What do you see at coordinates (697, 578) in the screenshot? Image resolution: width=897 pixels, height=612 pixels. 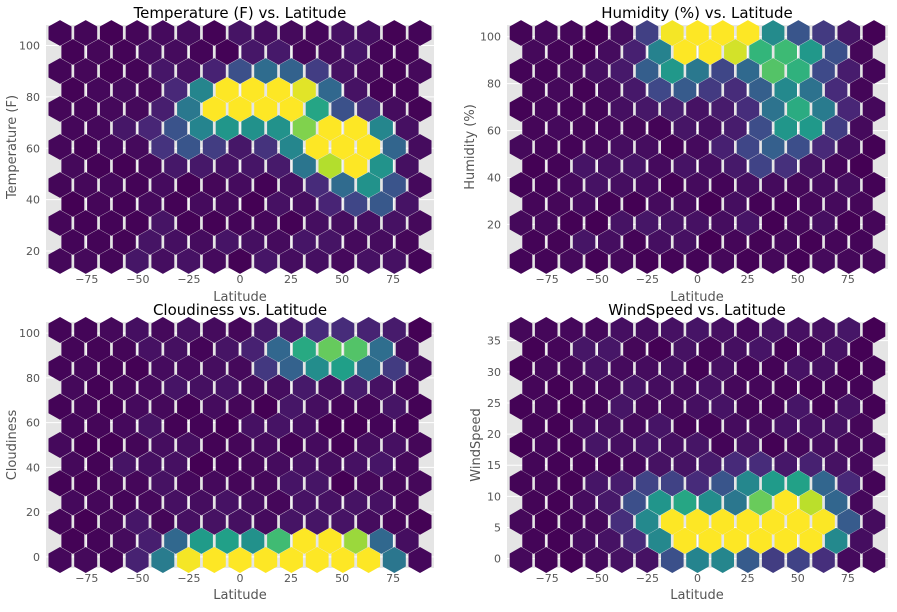 I see `x-tick-label: 0` at bounding box center [697, 578].